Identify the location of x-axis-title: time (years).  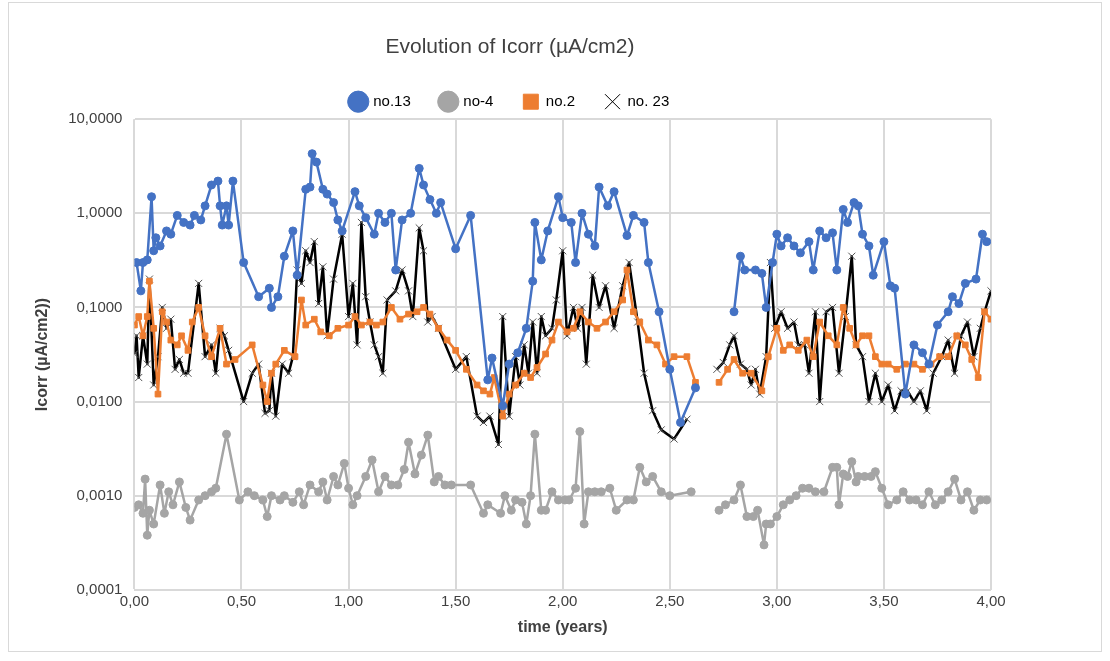
(562, 626).